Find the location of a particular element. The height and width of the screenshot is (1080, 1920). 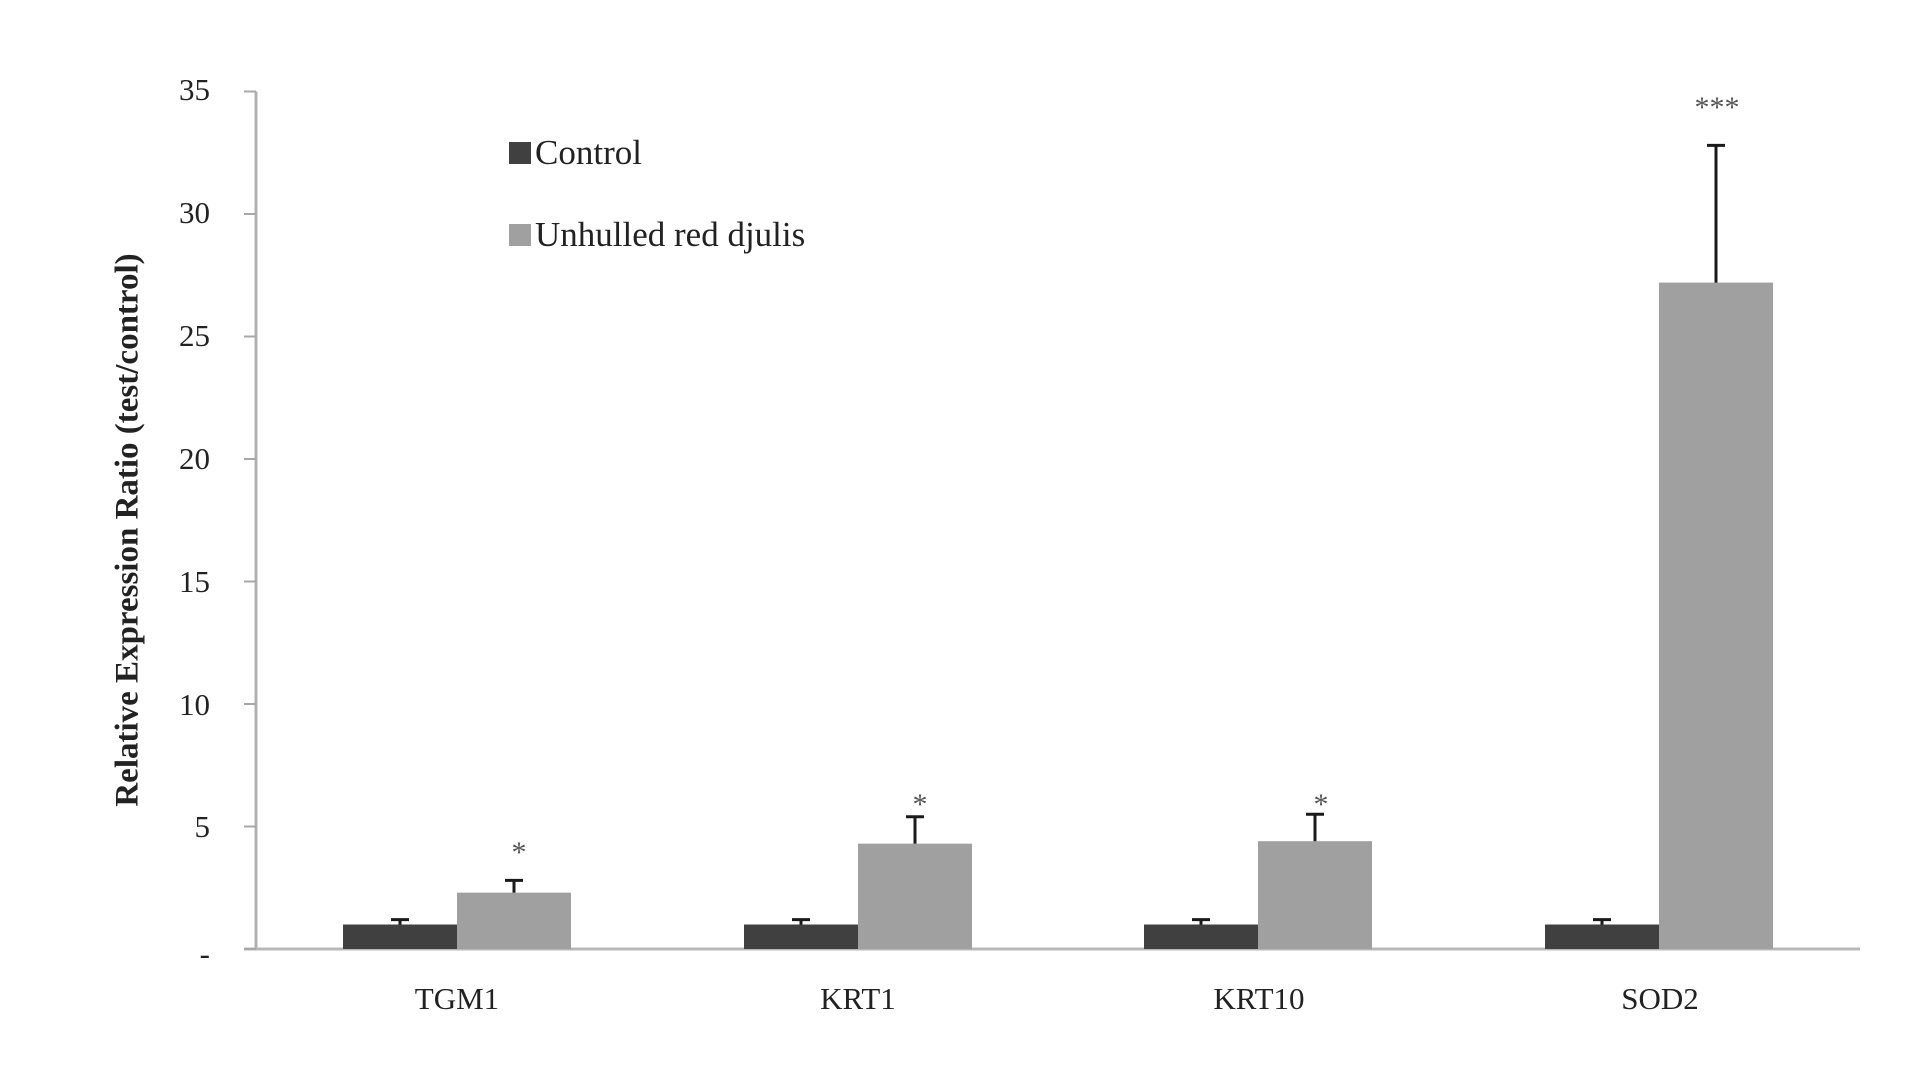

significance-marker-krt10: * is located at coordinates (1321, 804).